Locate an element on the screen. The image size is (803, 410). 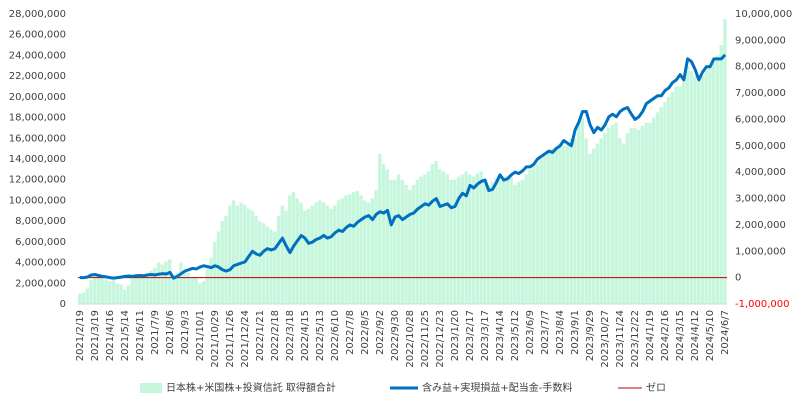
y-tick-label: 18,000,000 is located at coordinates (37, 118).